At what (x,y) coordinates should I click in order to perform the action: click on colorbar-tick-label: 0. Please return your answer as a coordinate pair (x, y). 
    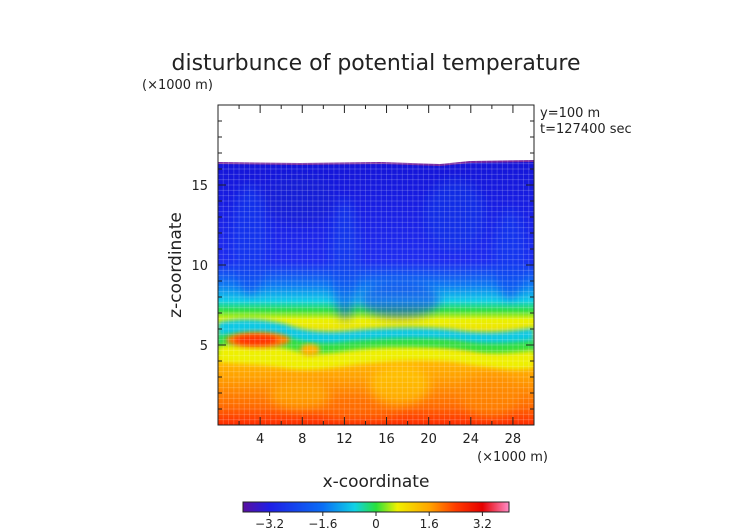
    Looking at the image, I should click on (376, 524).